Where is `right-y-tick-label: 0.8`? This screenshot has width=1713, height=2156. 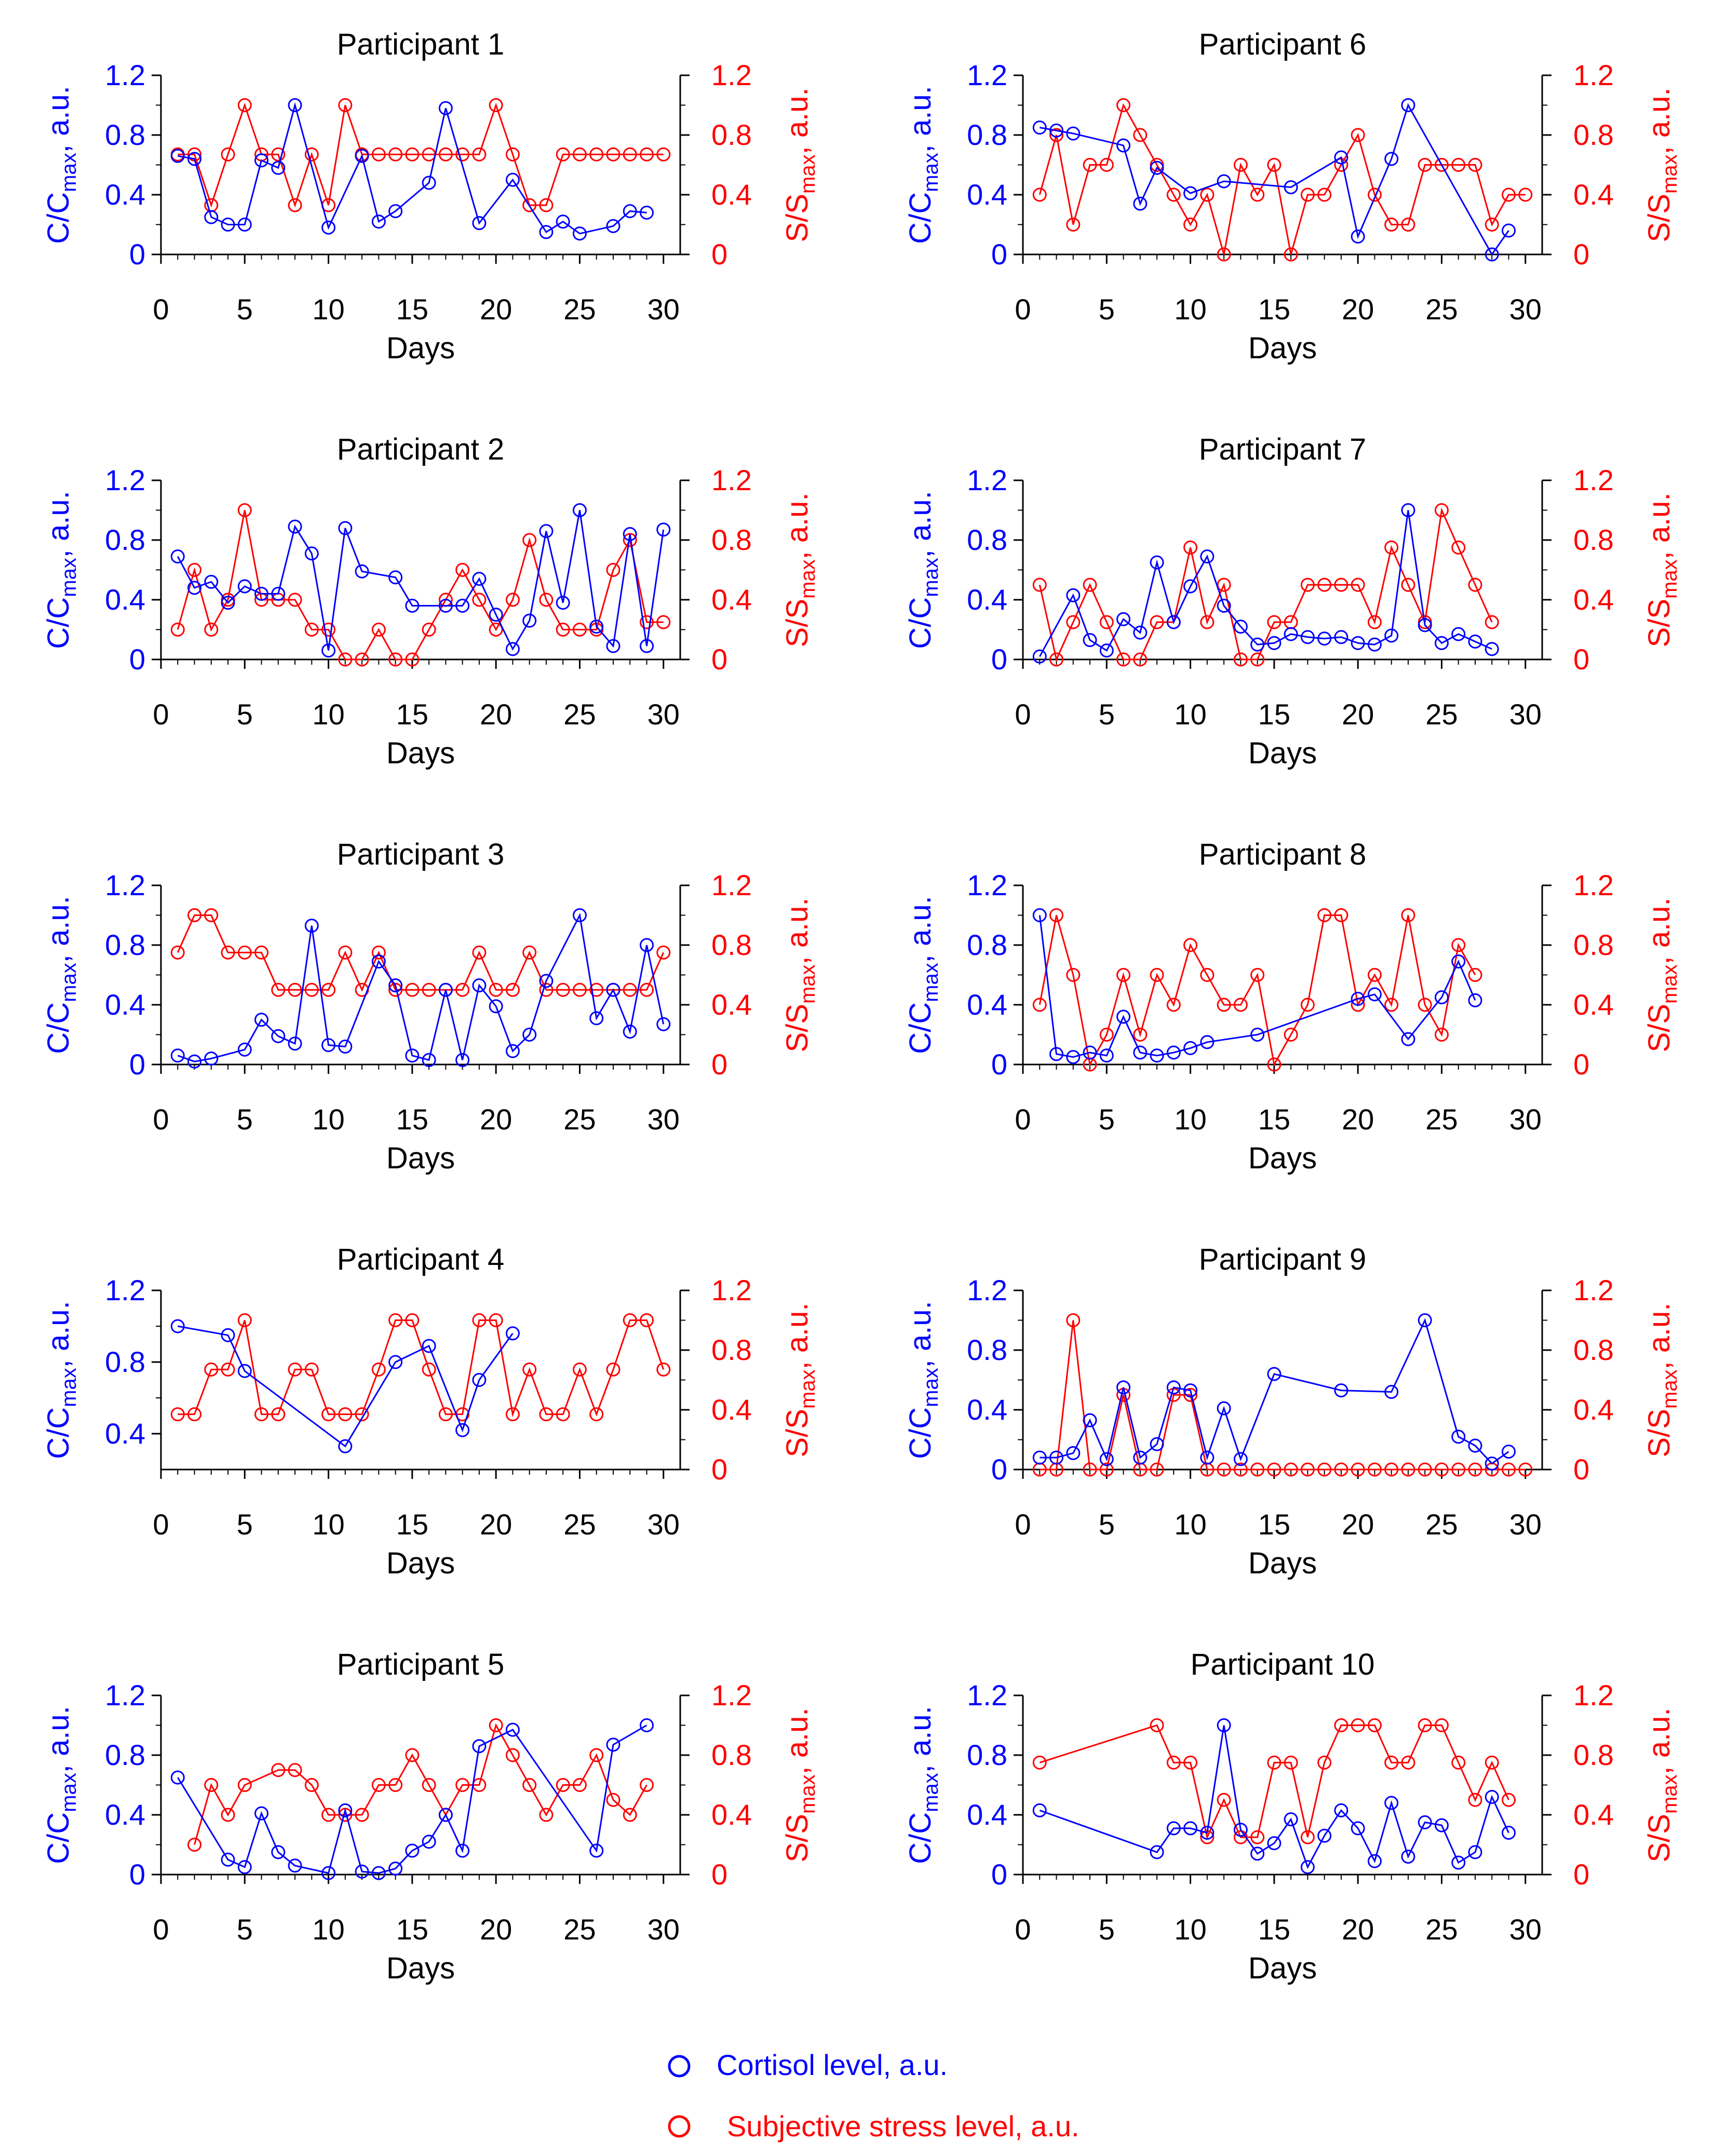 right-y-tick-label: 0.8 is located at coordinates (1593, 539).